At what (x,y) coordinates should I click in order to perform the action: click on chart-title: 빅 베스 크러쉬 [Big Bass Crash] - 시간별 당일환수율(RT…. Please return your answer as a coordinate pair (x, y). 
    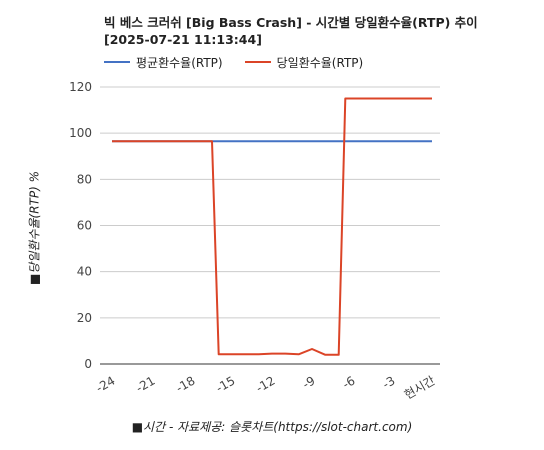
    Looking at the image, I should click on (319, 31).